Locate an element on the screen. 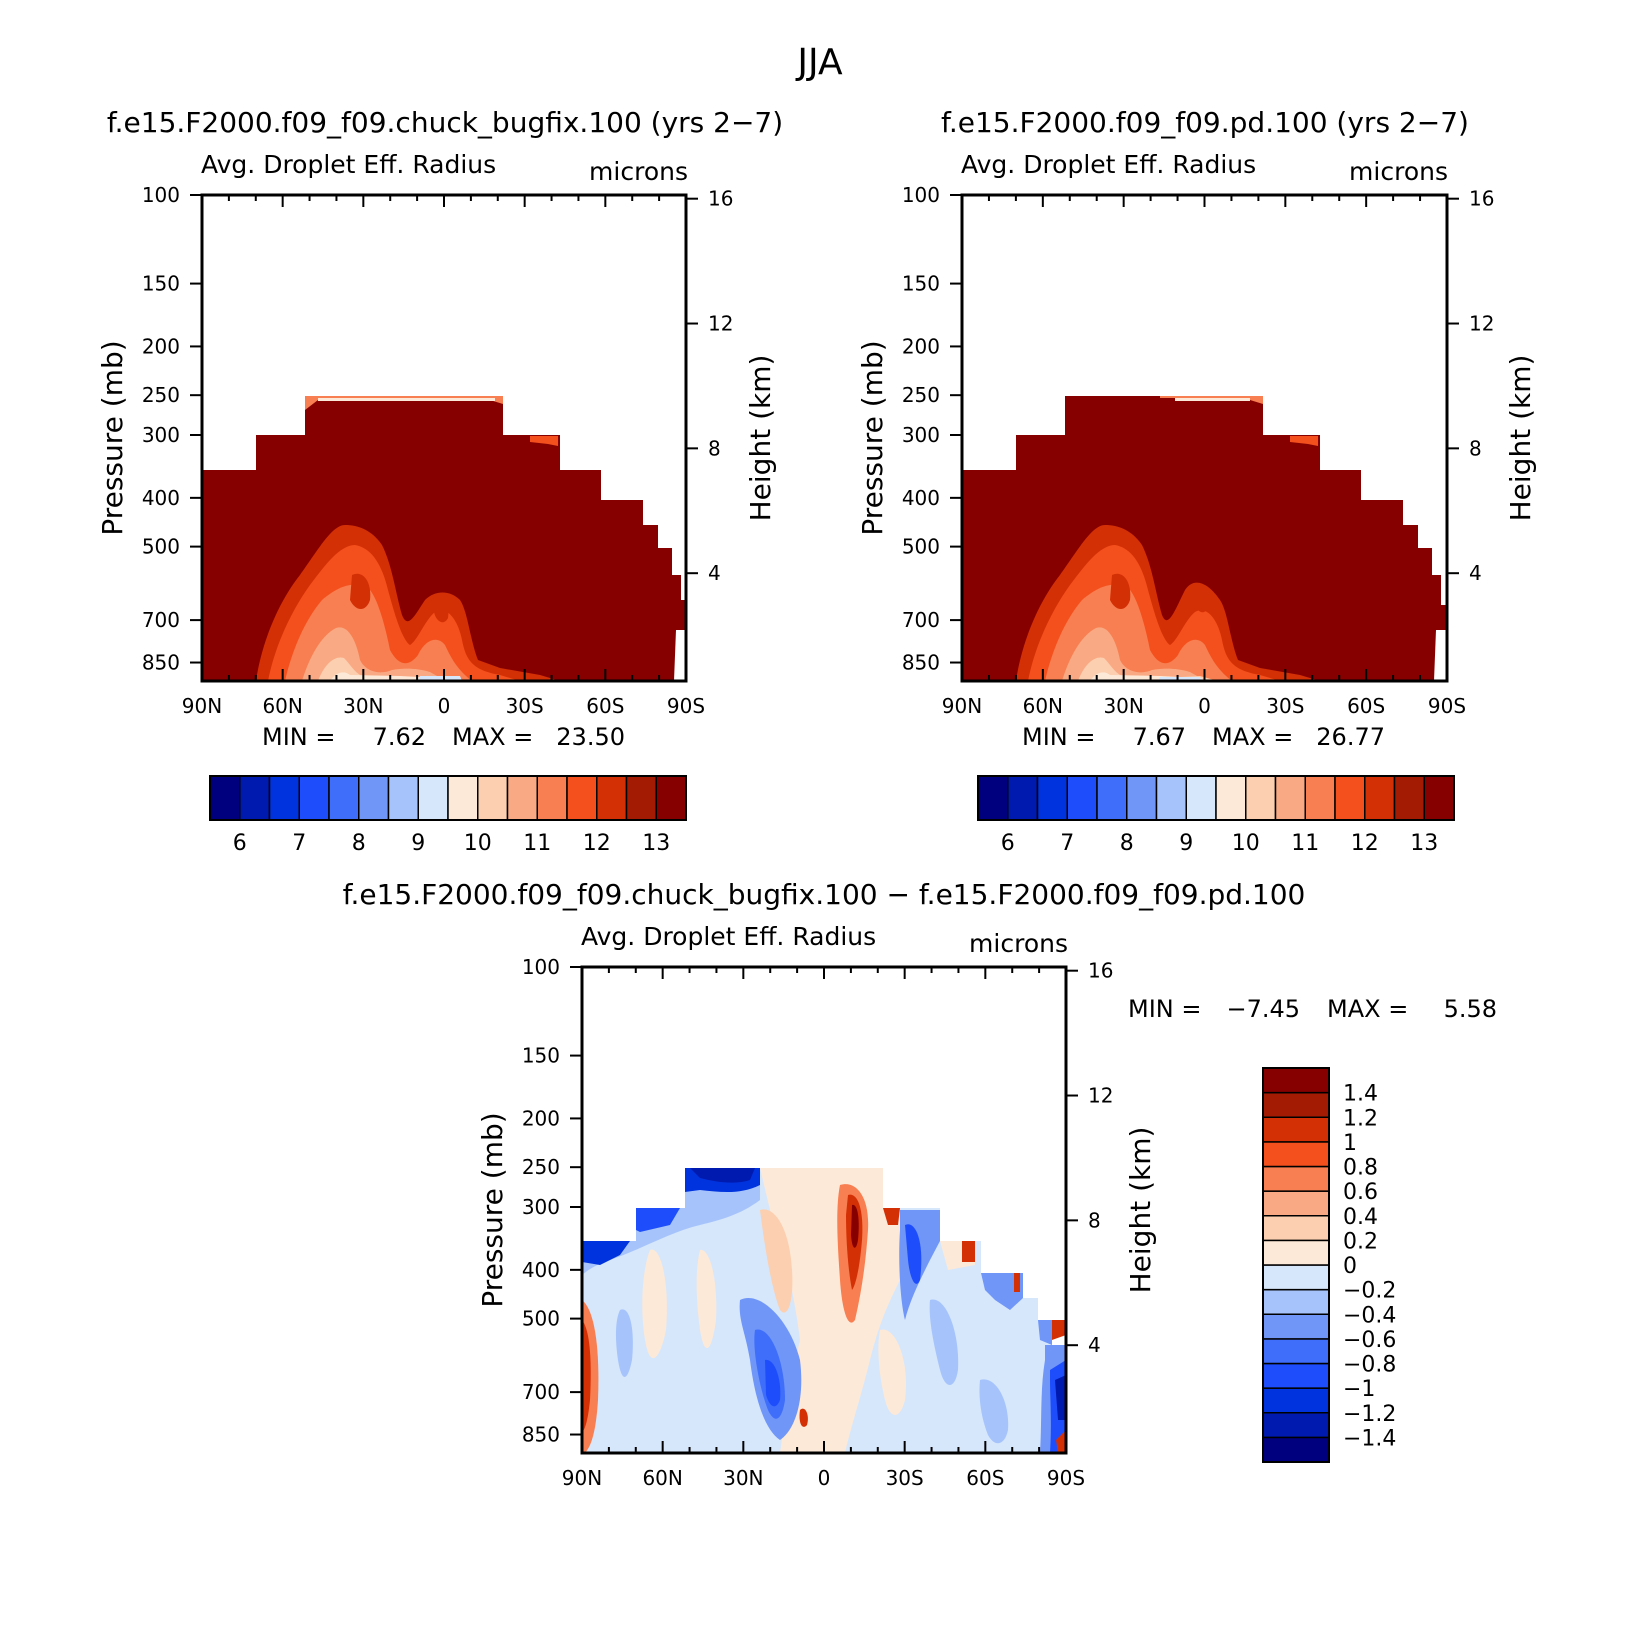 The image size is (1641, 1649). y-tick-label: 100 is located at coordinates (541, 967).